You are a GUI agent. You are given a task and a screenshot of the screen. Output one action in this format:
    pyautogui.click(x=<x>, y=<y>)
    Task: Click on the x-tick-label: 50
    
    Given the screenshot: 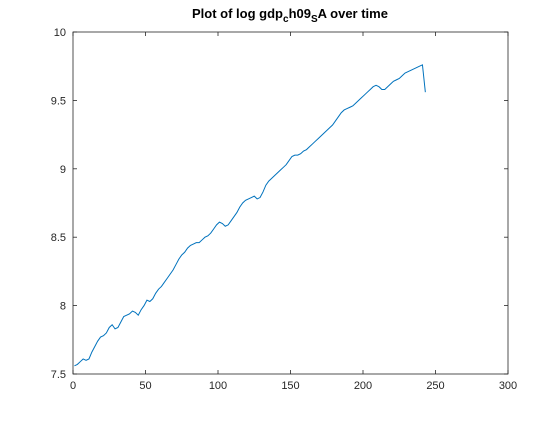 What is the action you would take?
    pyautogui.click(x=145, y=386)
    